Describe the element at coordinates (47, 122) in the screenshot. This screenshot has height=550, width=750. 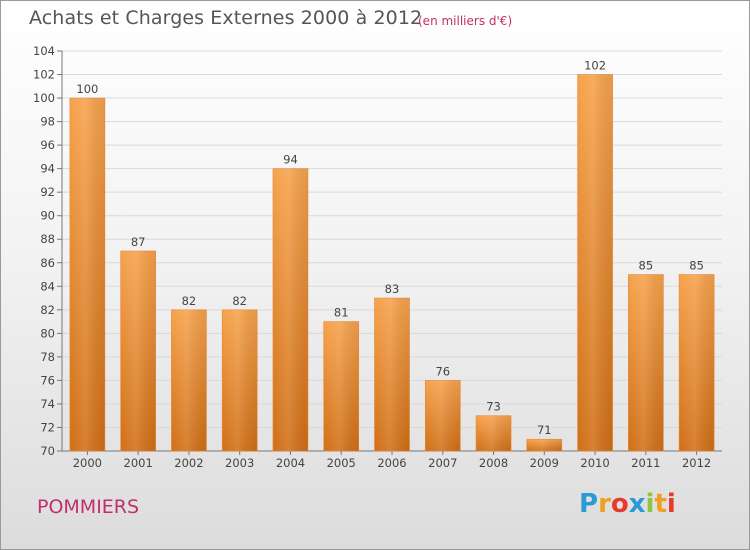
I see `y-tick-label: 98` at that location.